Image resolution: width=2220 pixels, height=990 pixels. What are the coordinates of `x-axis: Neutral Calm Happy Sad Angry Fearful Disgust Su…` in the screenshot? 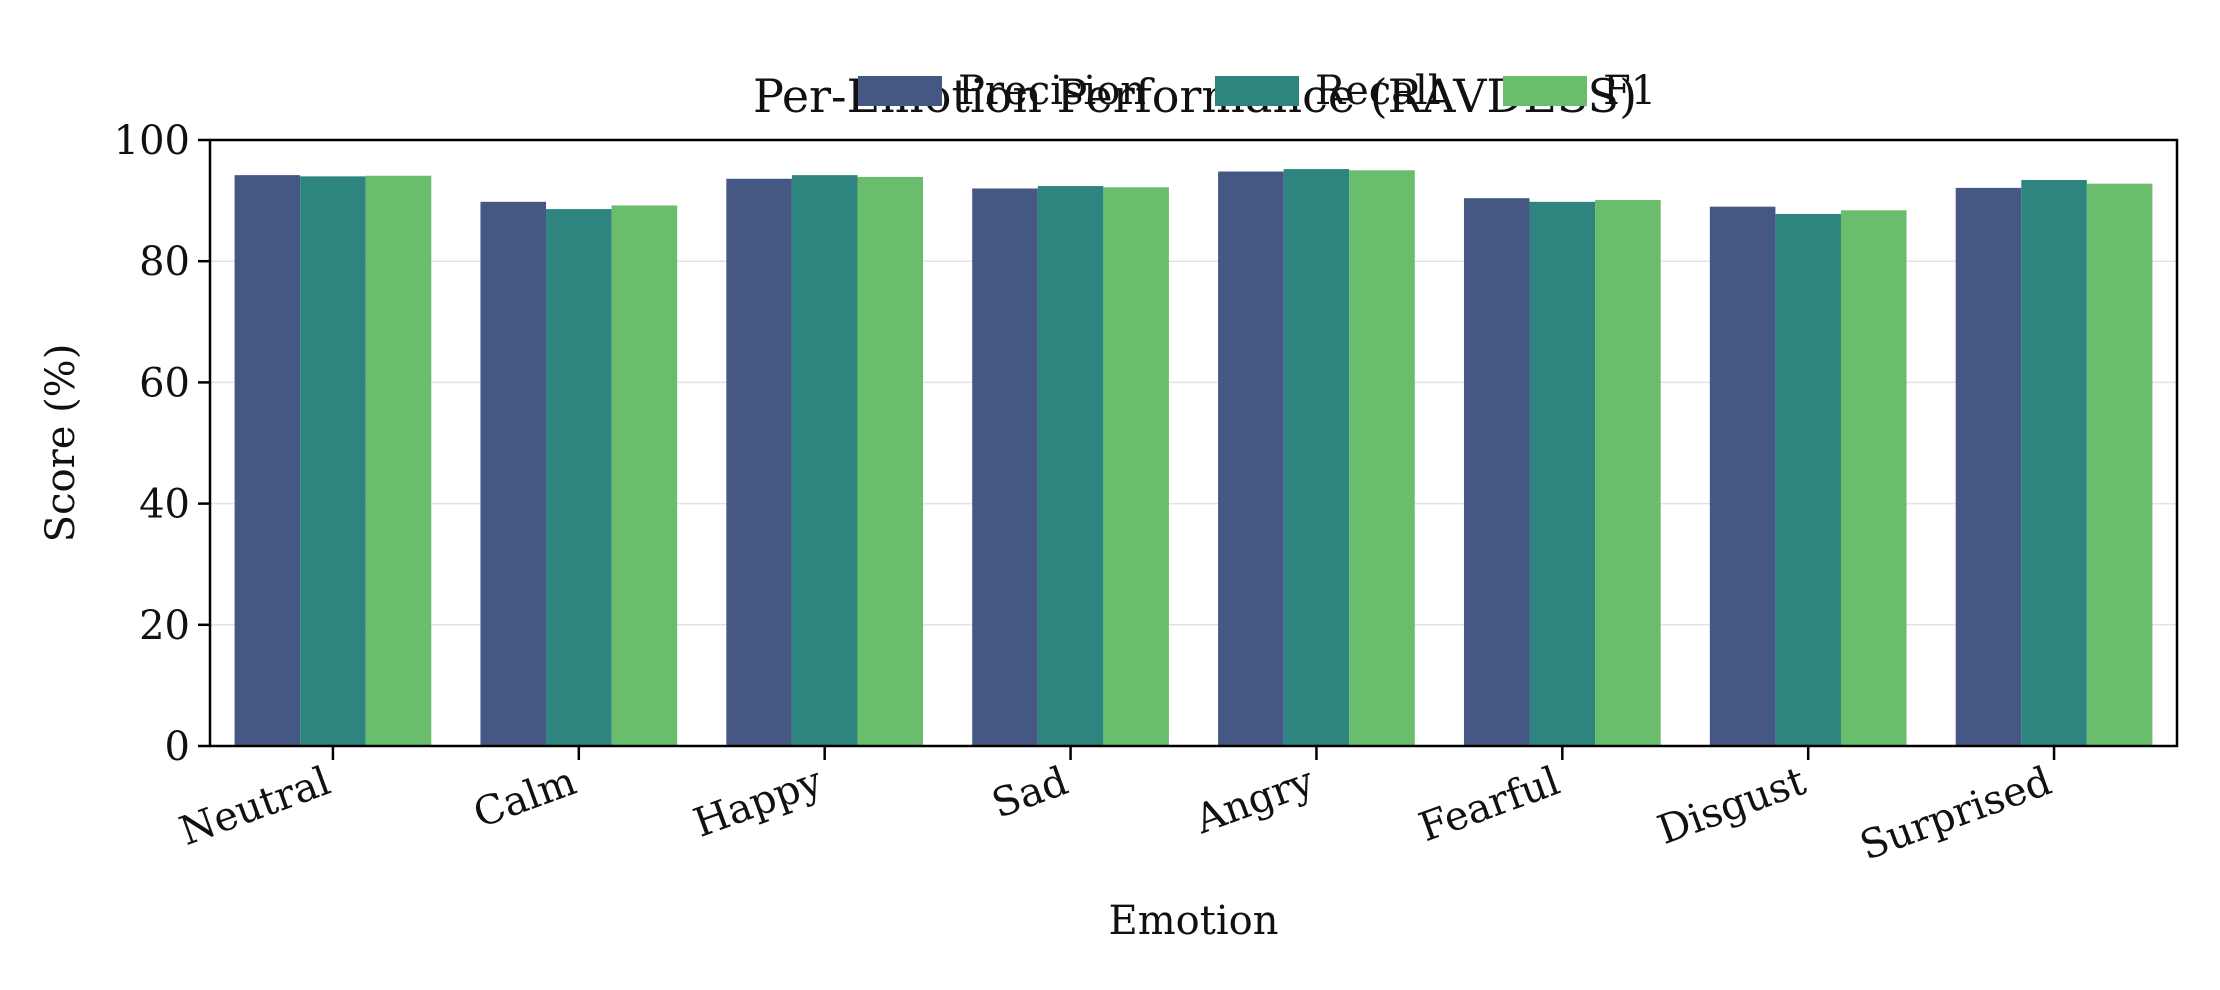 It's located at (1115, 808).